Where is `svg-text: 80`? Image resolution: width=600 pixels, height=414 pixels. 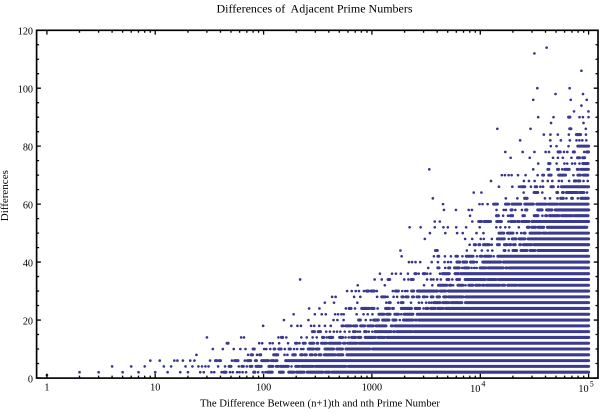 svg-text: 80 is located at coordinates (28, 148).